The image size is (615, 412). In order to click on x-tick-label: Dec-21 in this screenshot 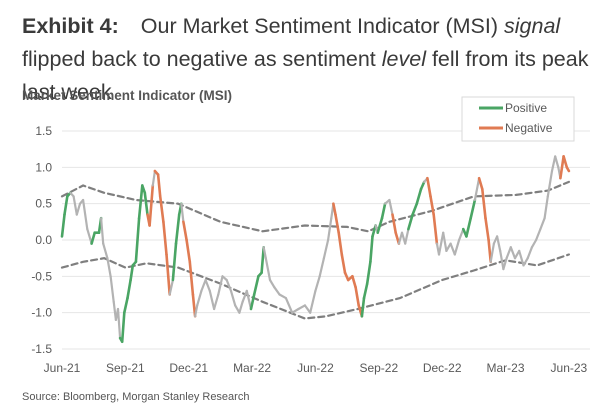, I will do `click(188, 368)`.